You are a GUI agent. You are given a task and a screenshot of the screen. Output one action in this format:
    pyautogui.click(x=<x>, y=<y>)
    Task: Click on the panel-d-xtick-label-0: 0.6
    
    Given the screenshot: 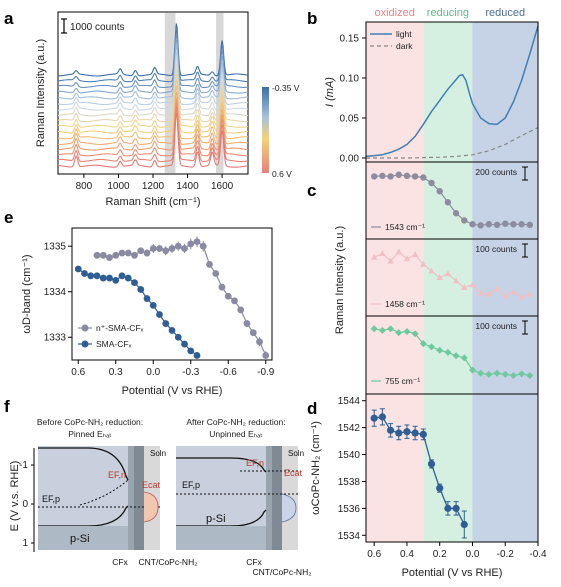 What is the action you would take?
    pyautogui.click(x=374, y=554)
    